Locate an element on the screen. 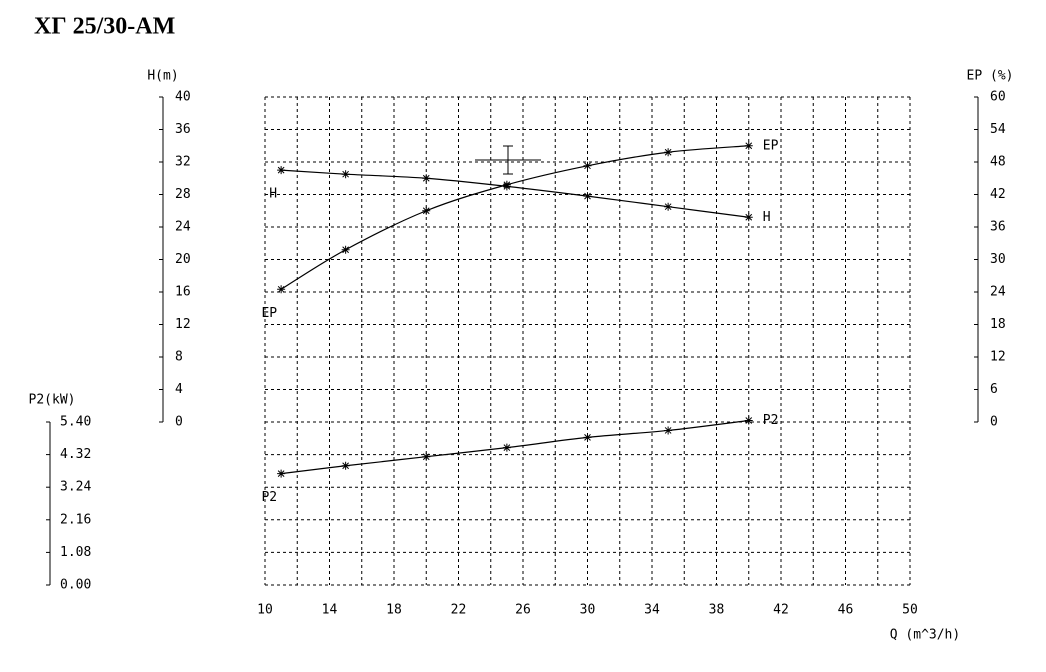 This screenshot has height=672, width=1046. x-tick-label: 30 is located at coordinates (588, 610).